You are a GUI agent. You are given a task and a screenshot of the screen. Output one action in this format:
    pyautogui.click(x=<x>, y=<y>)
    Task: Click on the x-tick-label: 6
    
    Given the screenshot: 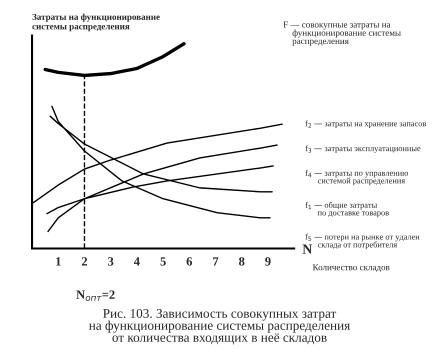 What is the action you would take?
    pyautogui.click(x=189, y=261)
    